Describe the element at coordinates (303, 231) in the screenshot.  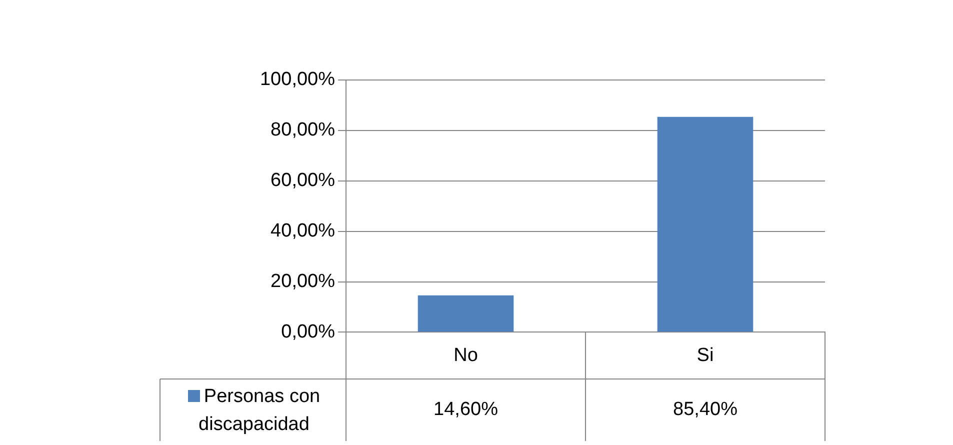
I see `y-tick-label: 40,00%` at that location.